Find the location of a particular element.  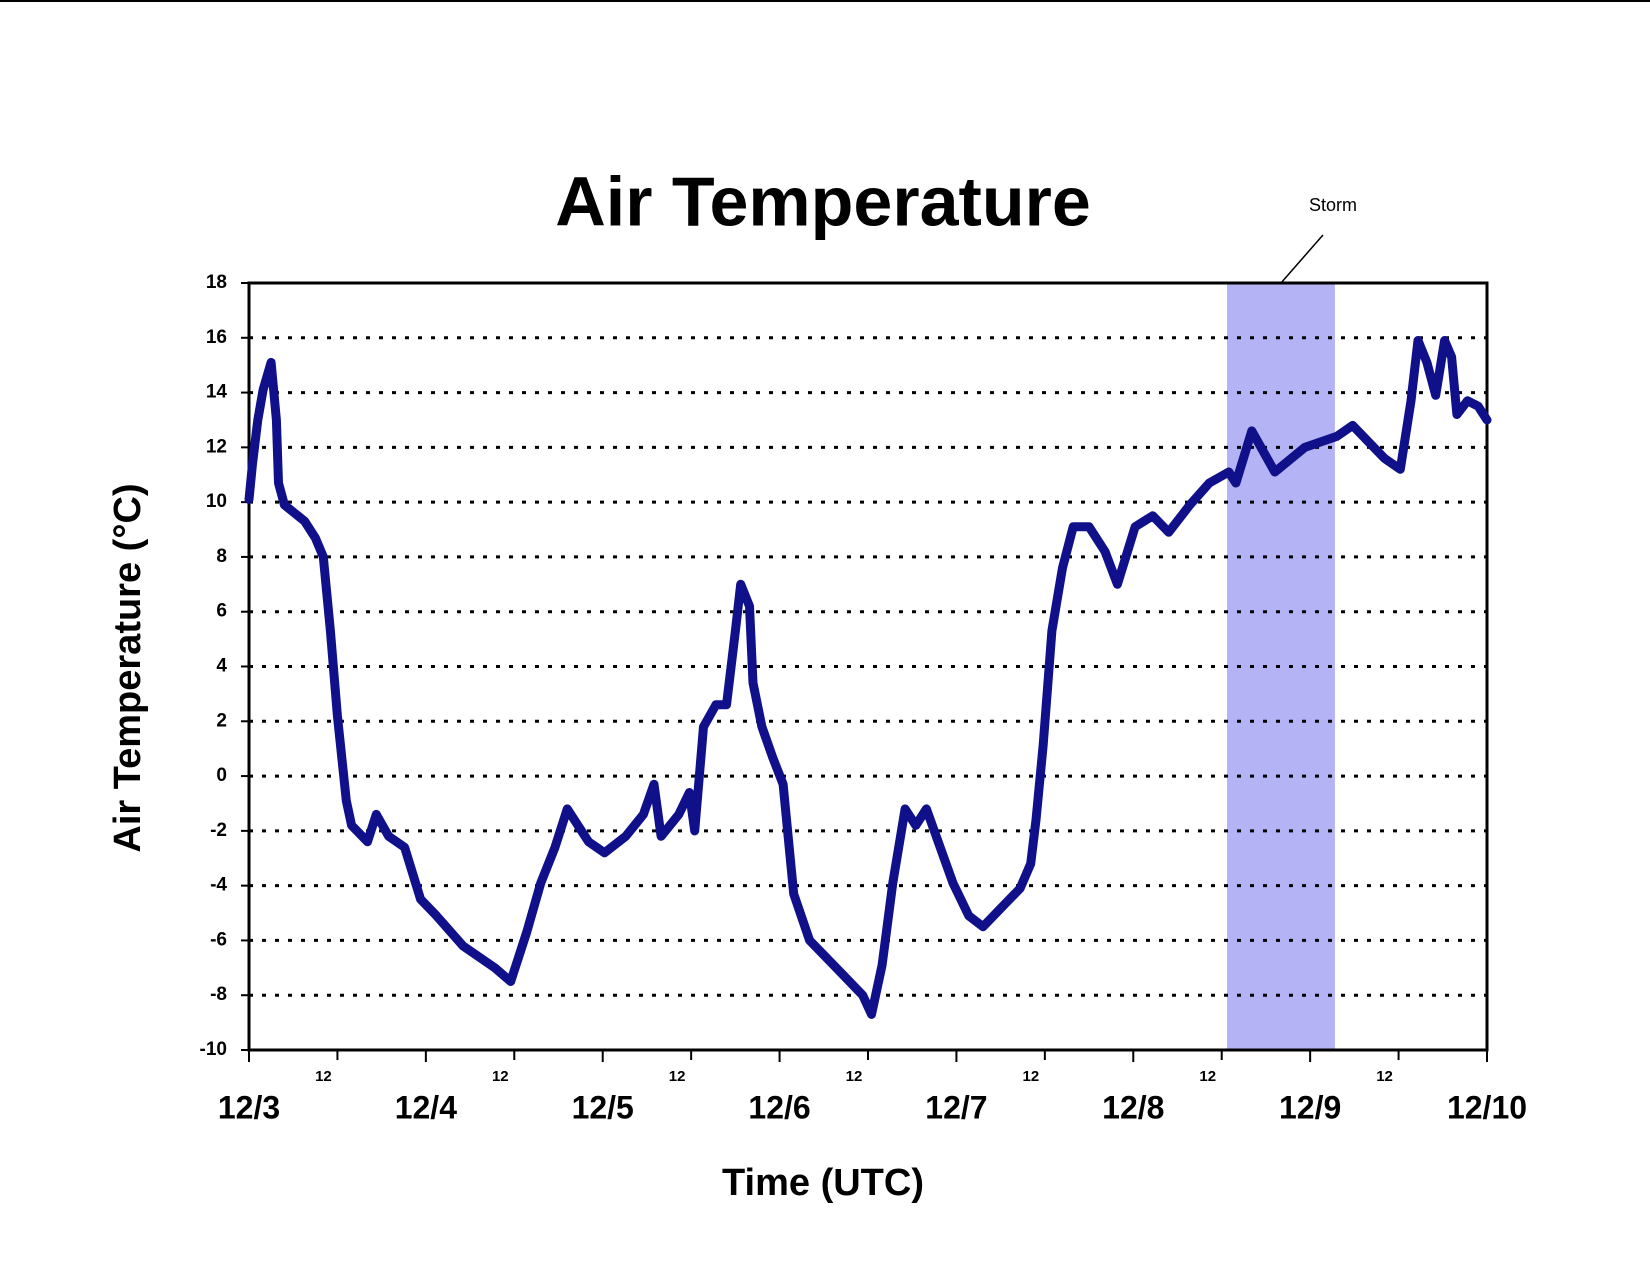

y-tick-label: -2 is located at coordinates (218, 830).